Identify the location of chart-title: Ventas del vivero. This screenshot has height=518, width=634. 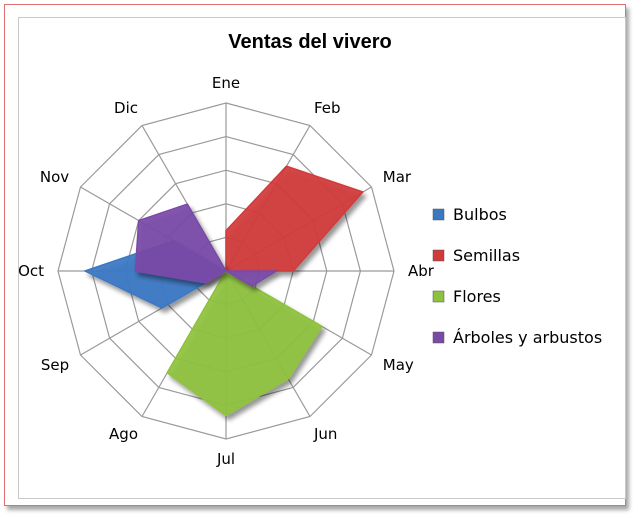
(309, 42).